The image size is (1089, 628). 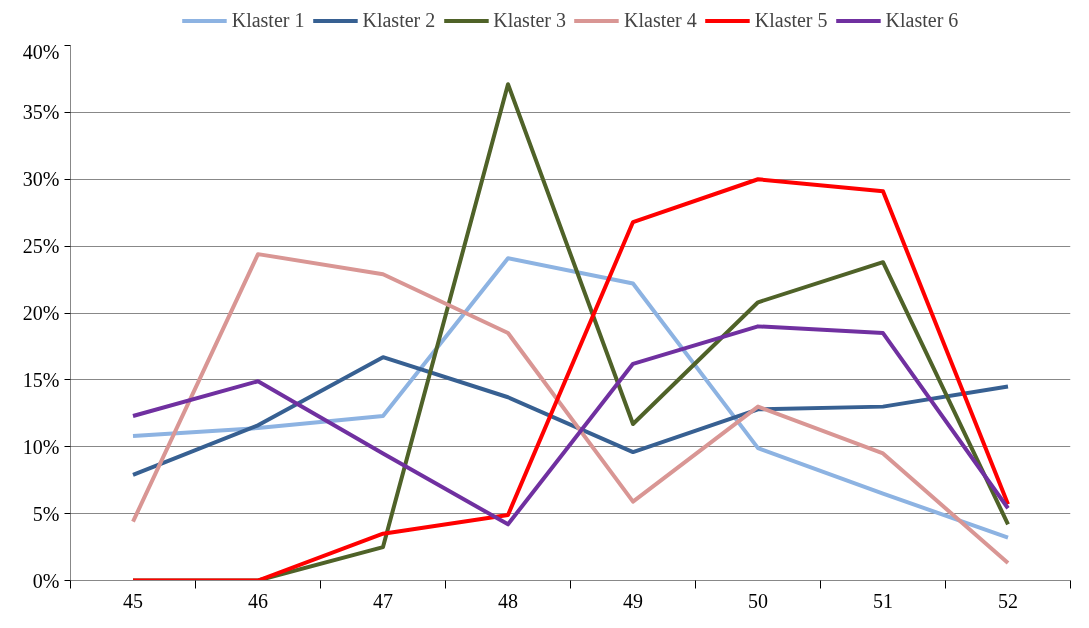 What do you see at coordinates (791, 20) in the screenshot?
I see `legend-label: Klaster 5` at bounding box center [791, 20].